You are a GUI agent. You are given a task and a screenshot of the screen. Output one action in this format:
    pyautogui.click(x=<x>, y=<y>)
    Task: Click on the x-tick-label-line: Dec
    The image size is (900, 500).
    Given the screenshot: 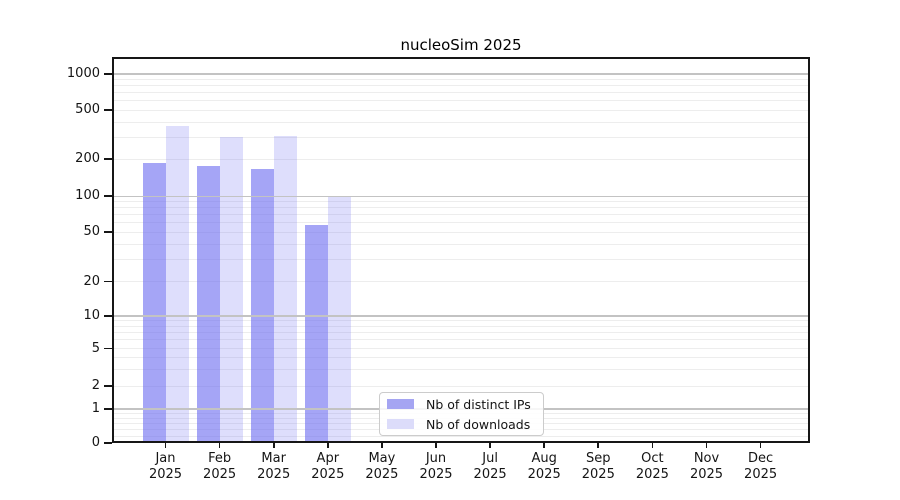 What is the action you would take?
    pyautogui.click(x=761, y=458)
    